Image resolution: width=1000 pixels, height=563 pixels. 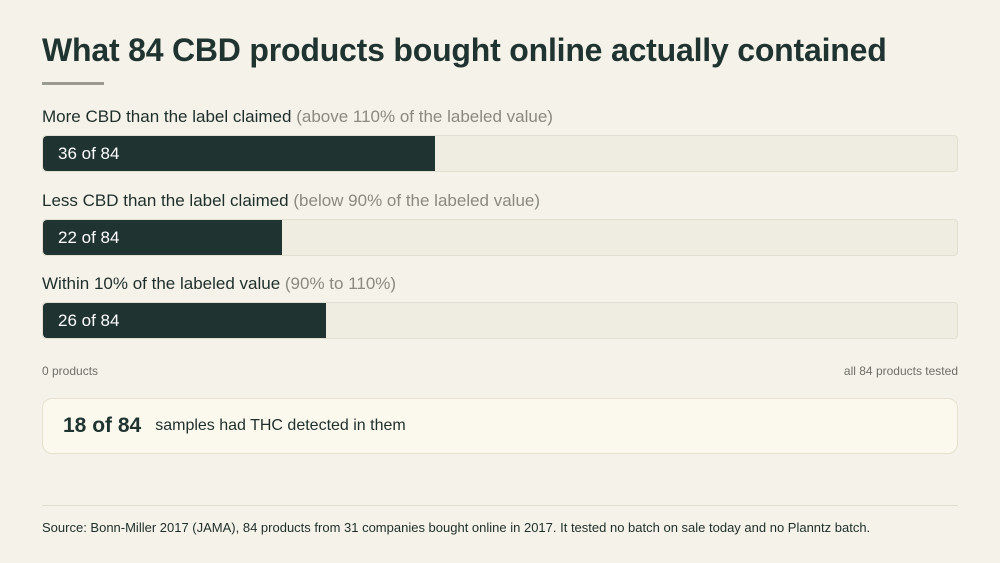 I want to click on bar-value-label: 36 of 84, so click(x=89, y=153).